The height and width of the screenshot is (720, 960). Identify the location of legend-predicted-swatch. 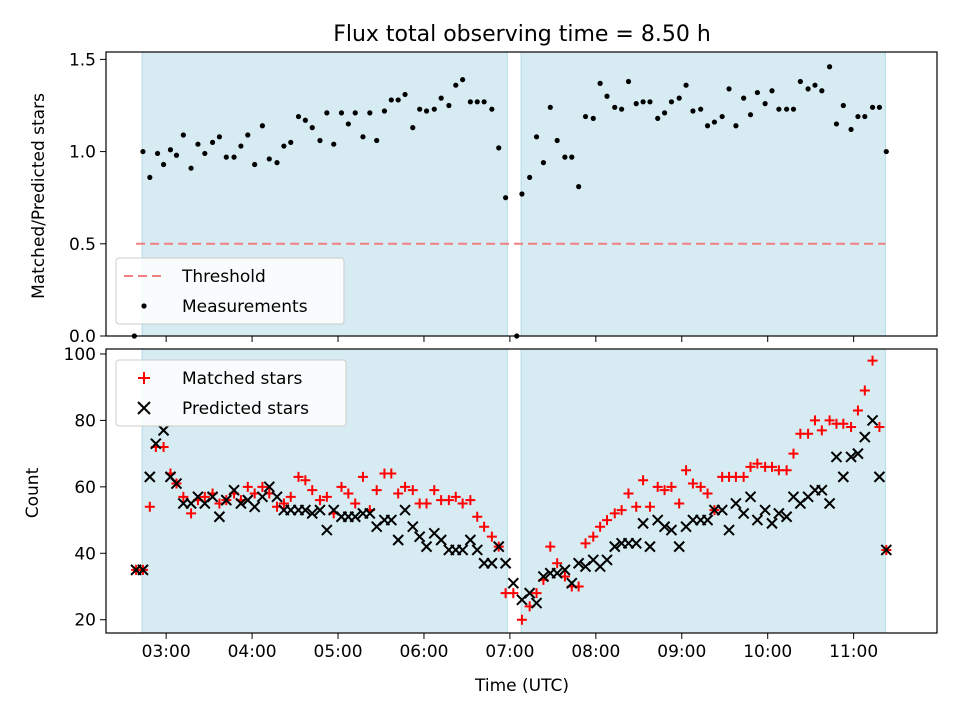
(144, 408).